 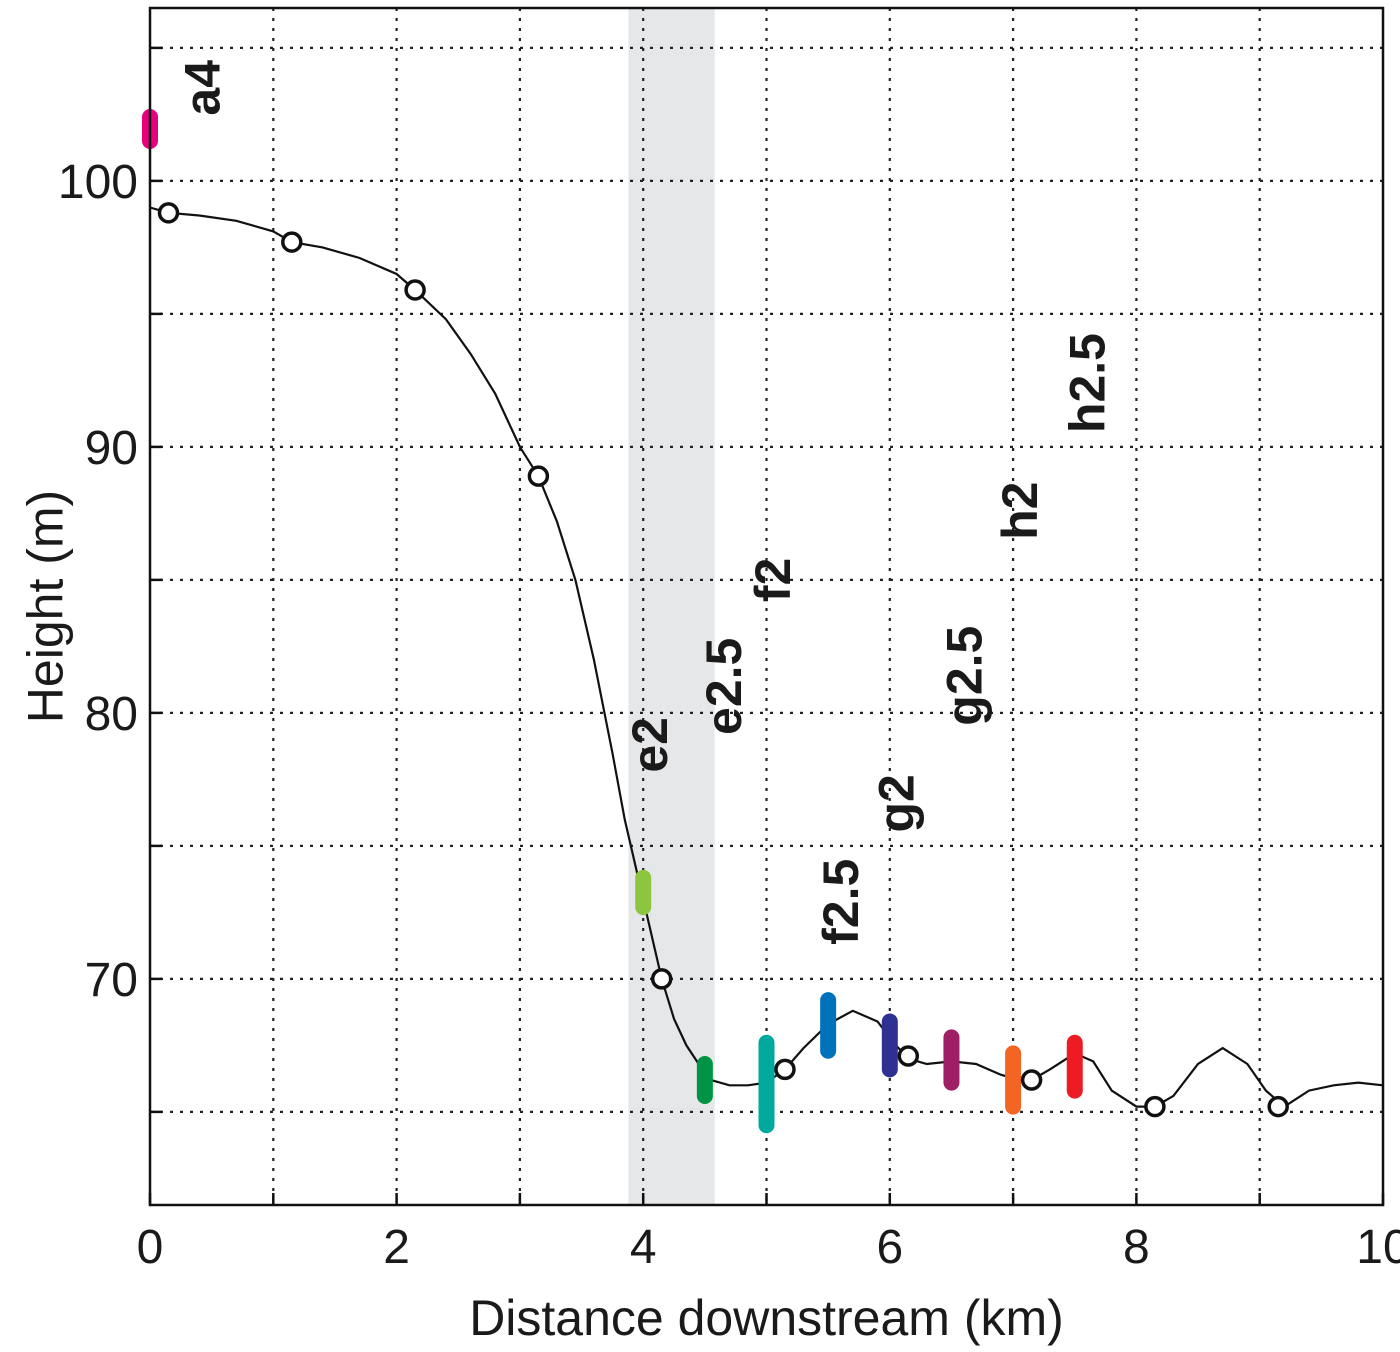 What do you see at coordinates (111, 980) in the screenshot?
I see `y-tick-label-70: 70` at bounding box center [111, 980].